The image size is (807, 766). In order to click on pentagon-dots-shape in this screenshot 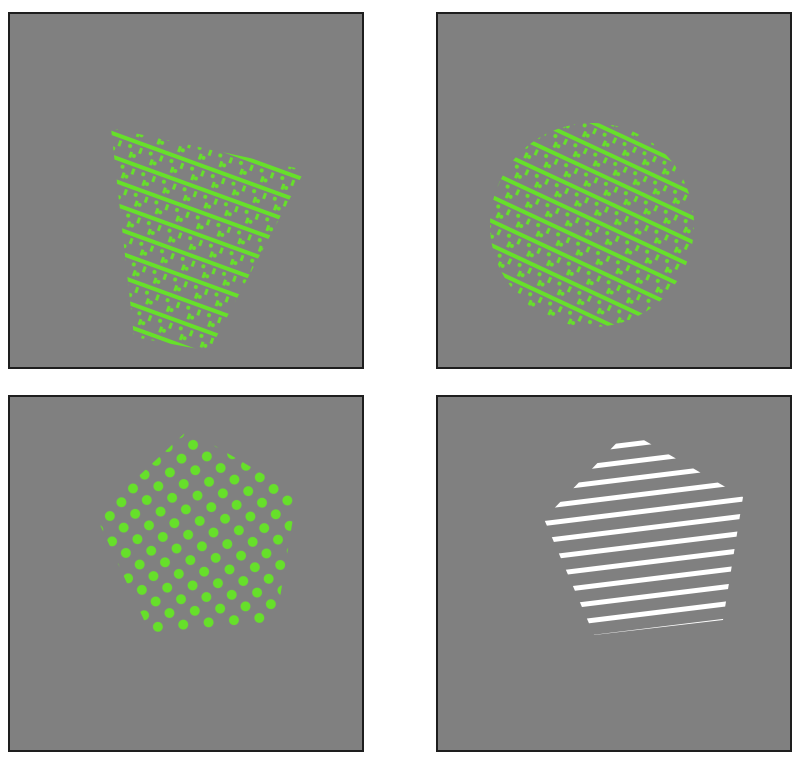, I will do `click(196, 531)`.